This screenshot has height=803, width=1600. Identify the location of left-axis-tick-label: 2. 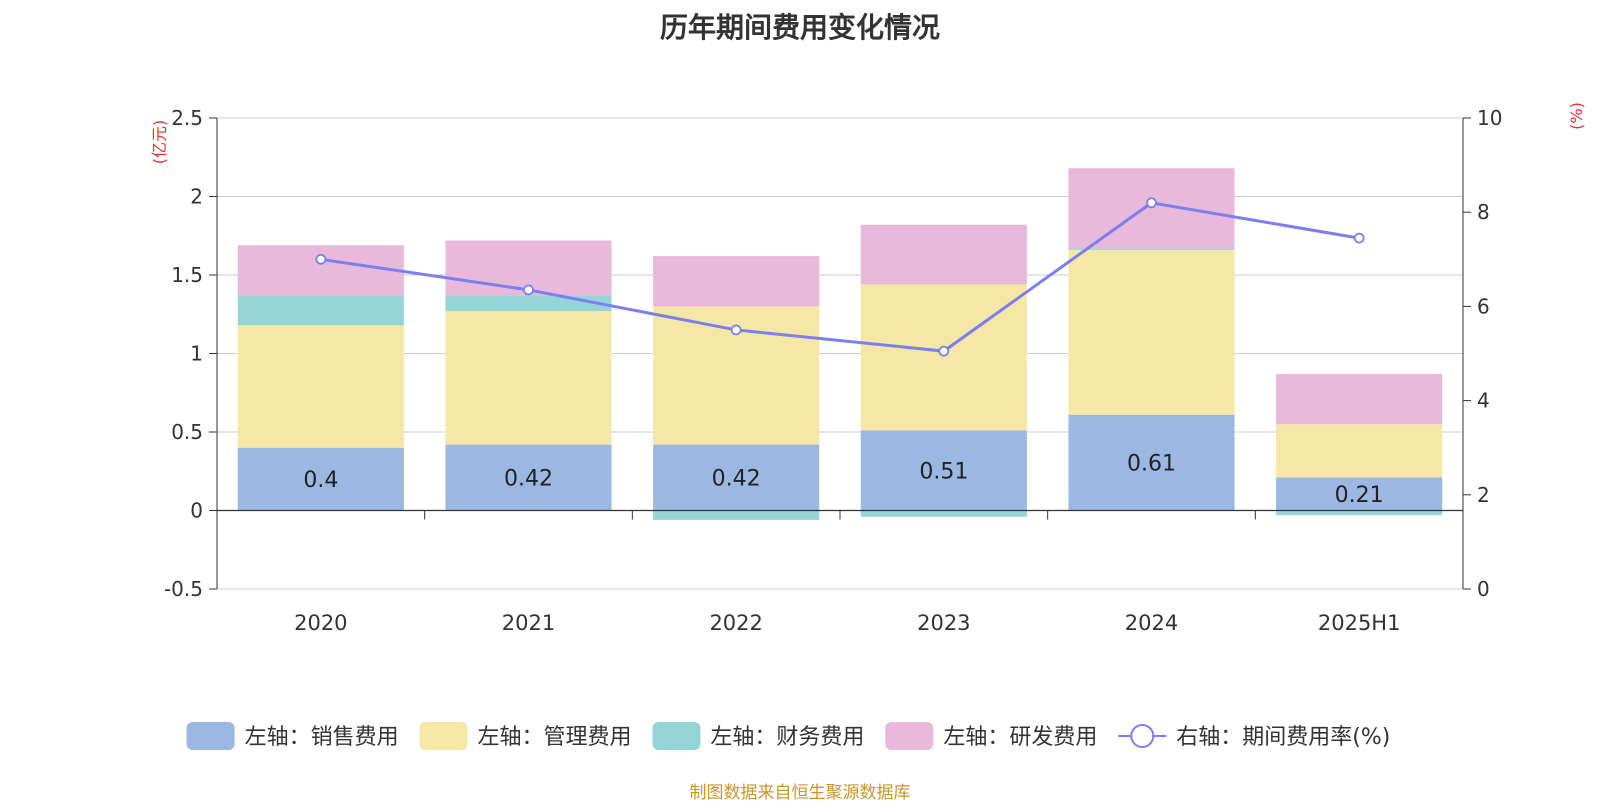
(196, 197).